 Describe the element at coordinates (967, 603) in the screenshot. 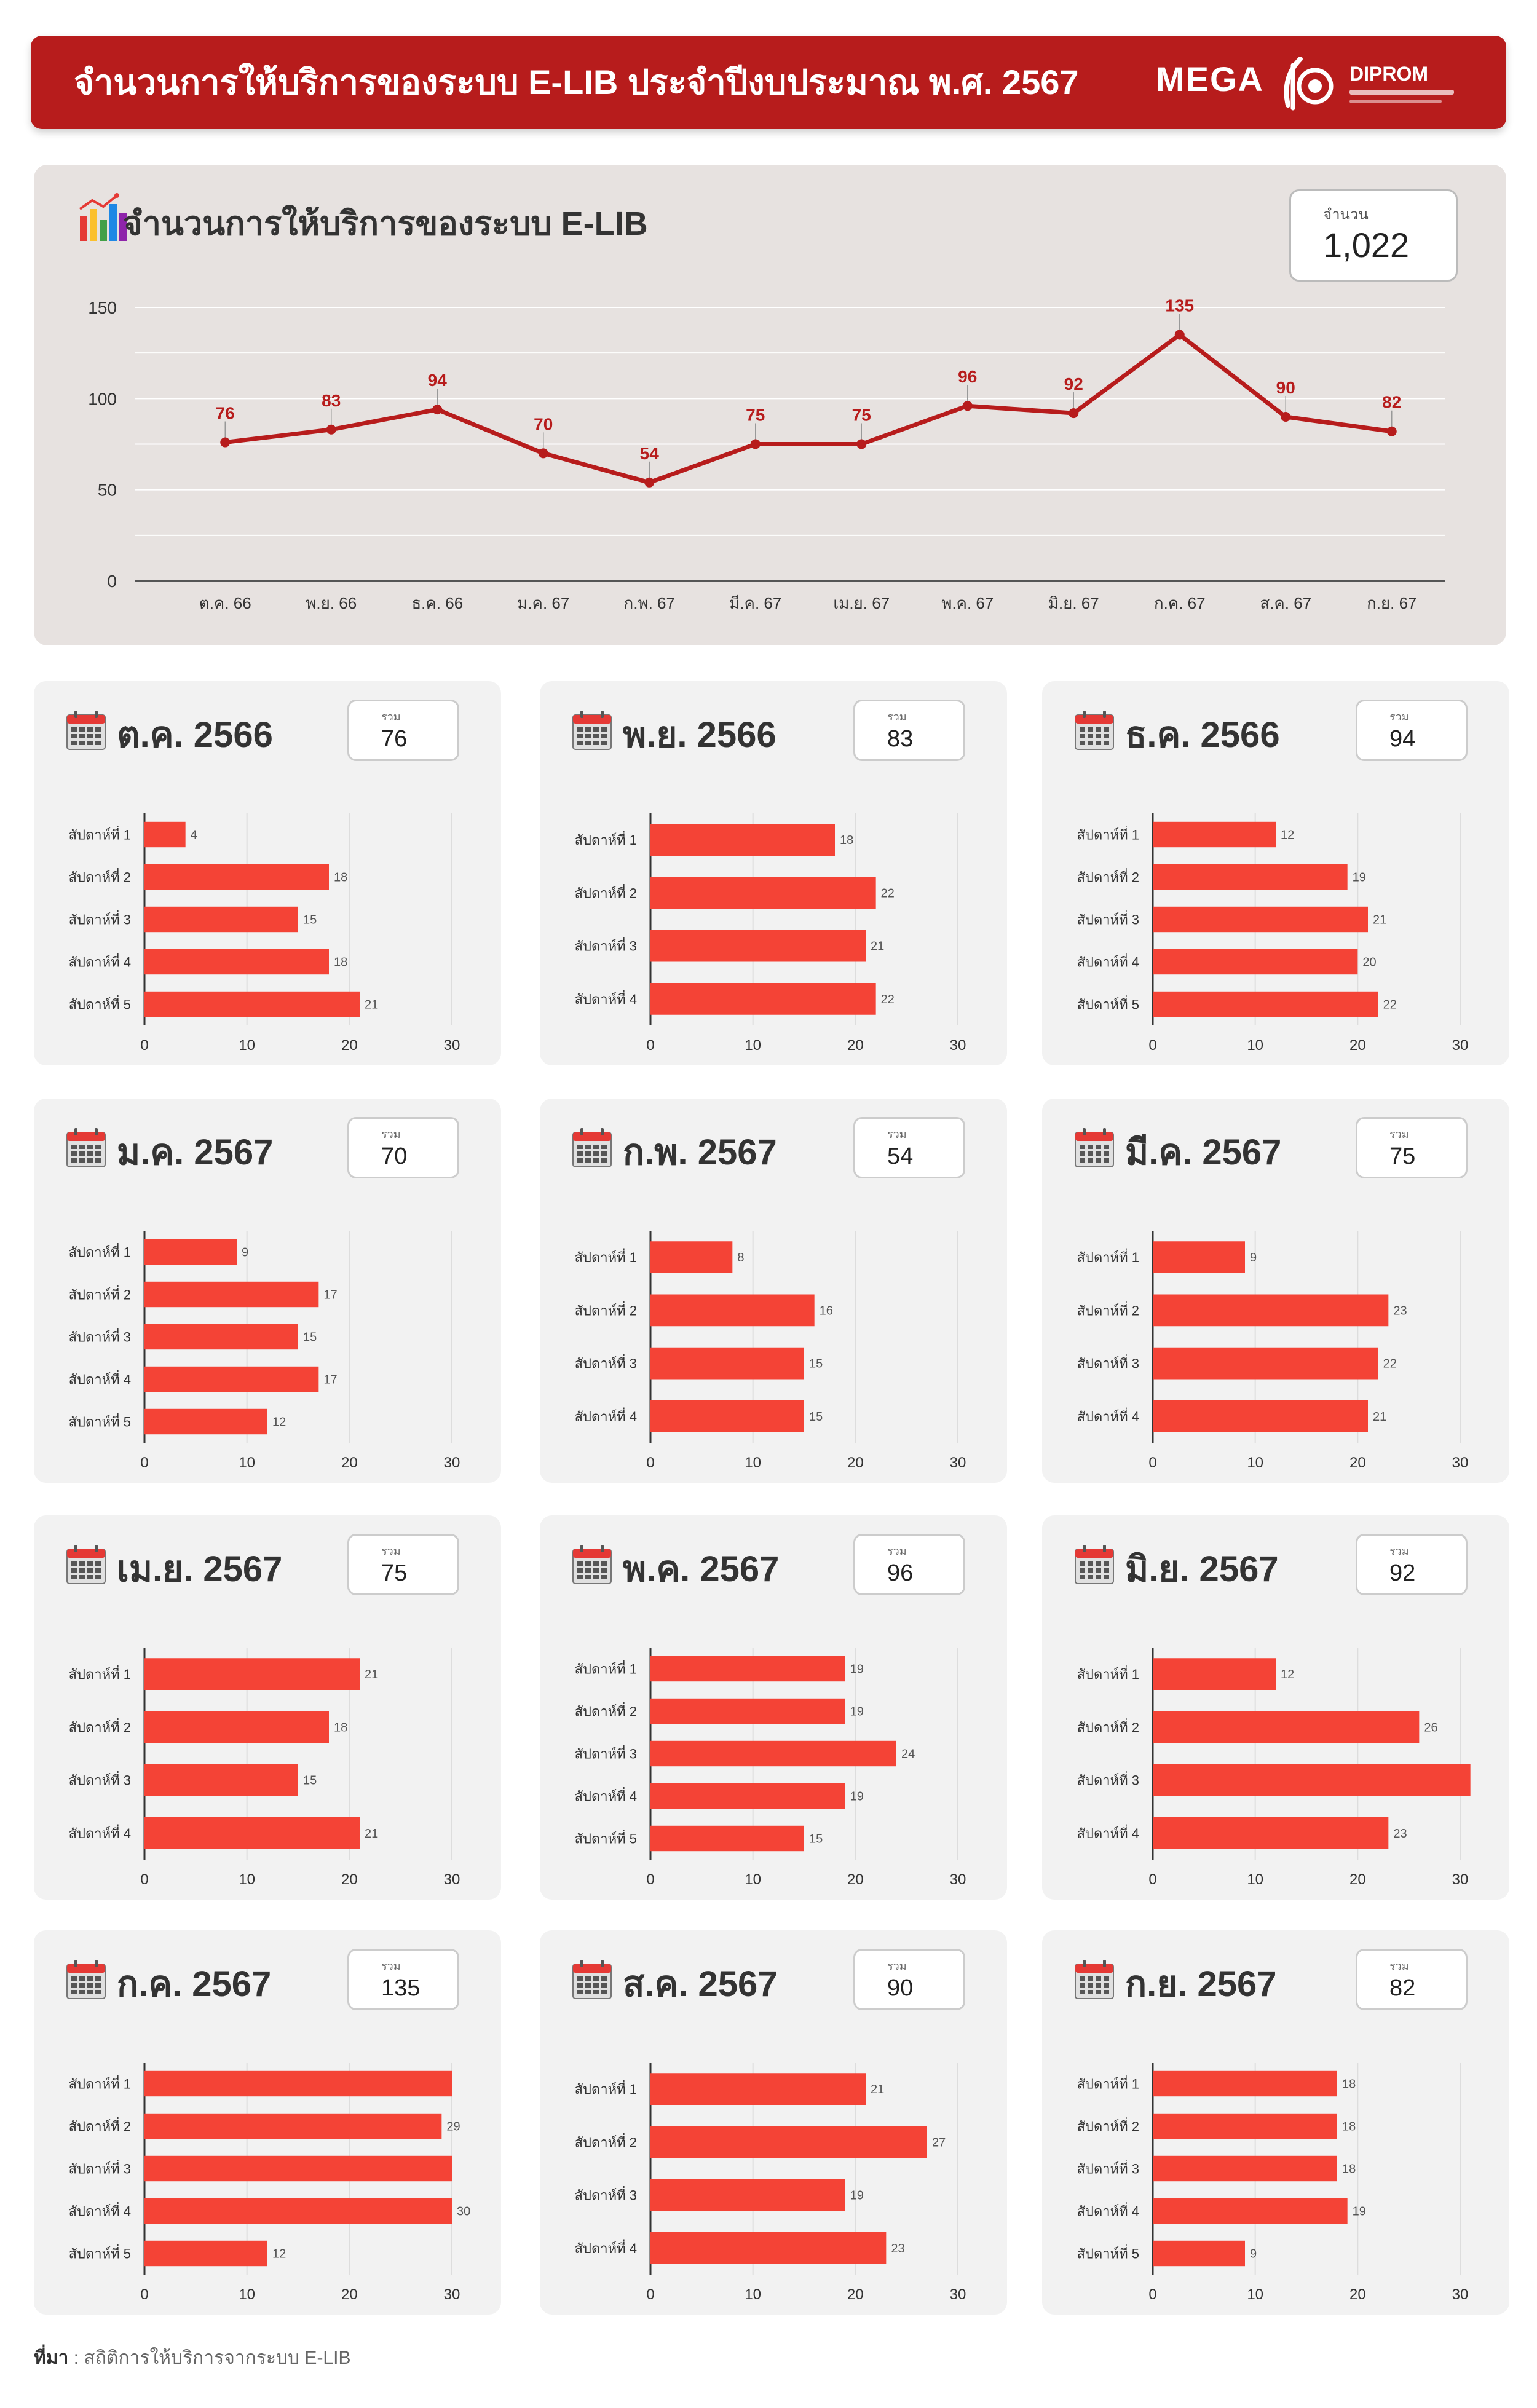

I see `x-tick-label: พ.ค. 67` at that location.